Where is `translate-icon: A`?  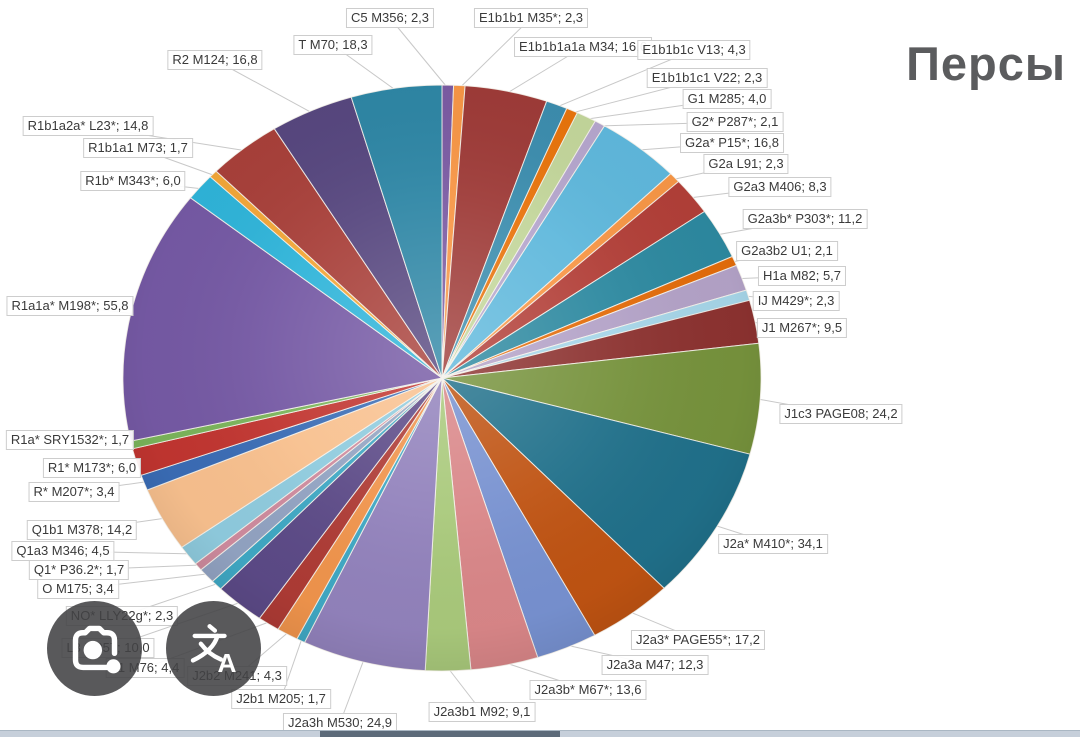
translate-icon: A is located at coordinates (214, 649).